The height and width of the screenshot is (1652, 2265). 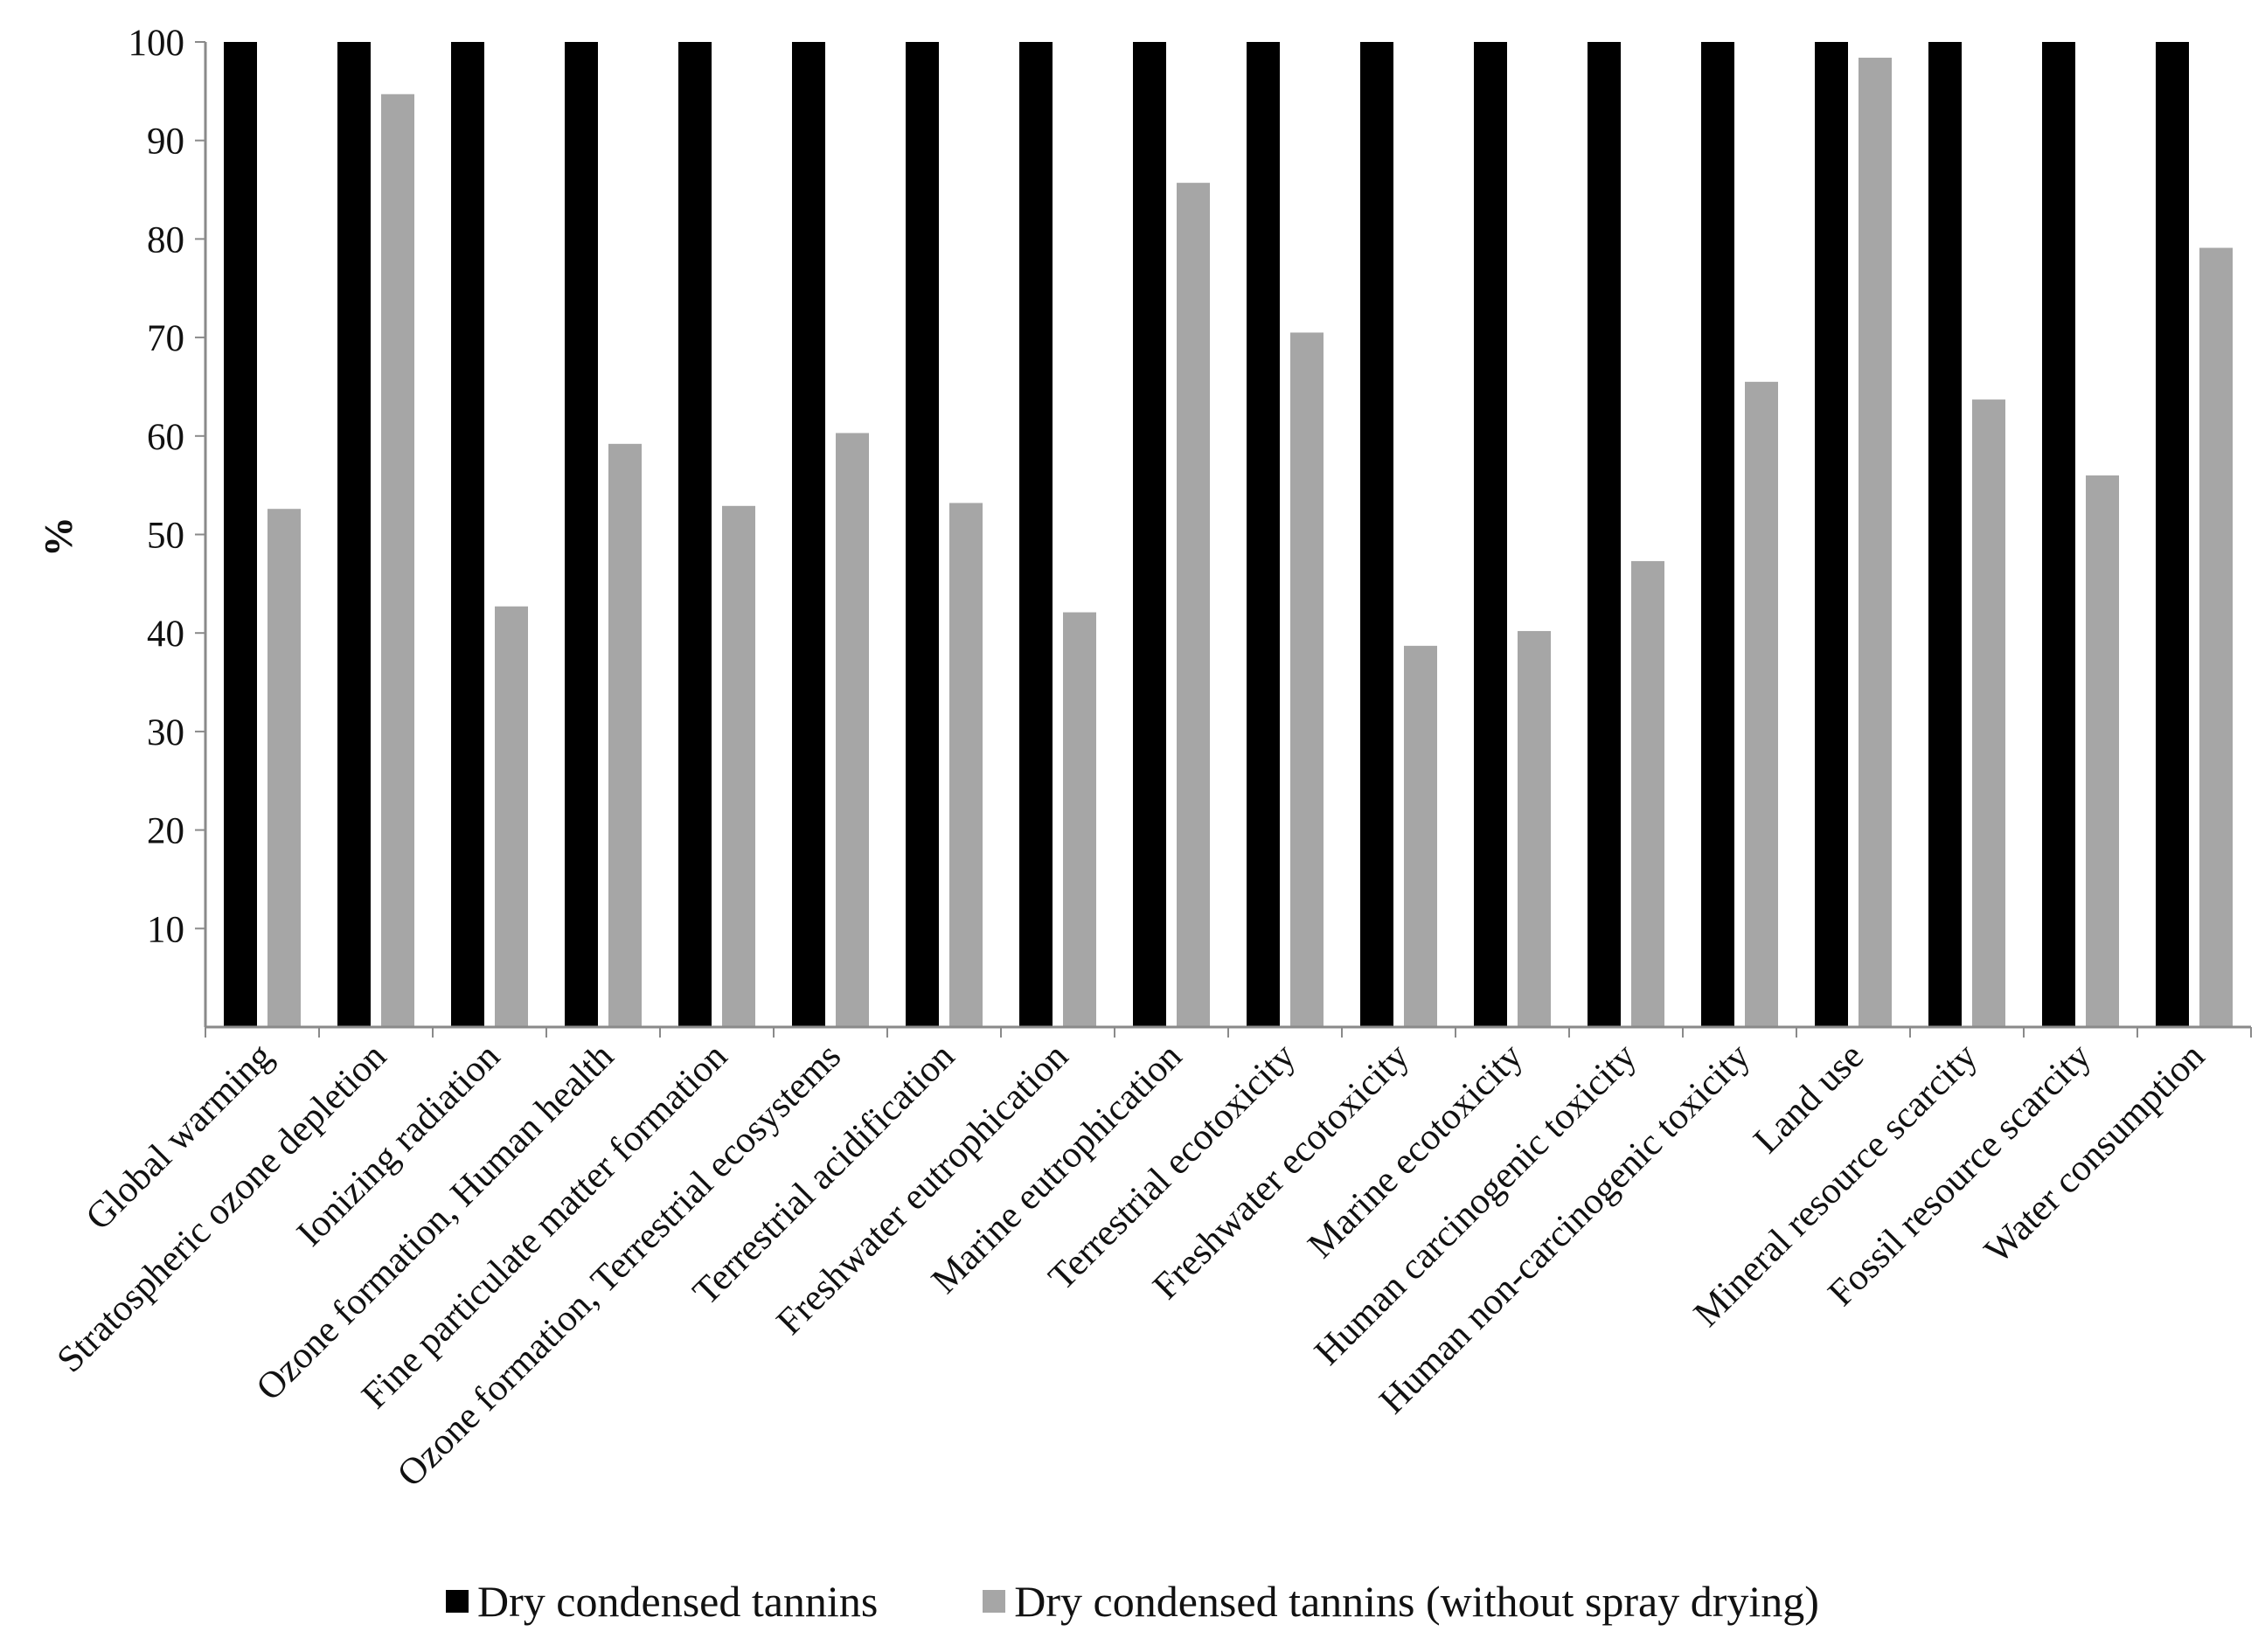 What do you see at coordinates (167, 486) in the screenshot?
I see `y-ticks: 10 20 30 40 50 60 70 80 90 100` at bounding box center [167, 486].